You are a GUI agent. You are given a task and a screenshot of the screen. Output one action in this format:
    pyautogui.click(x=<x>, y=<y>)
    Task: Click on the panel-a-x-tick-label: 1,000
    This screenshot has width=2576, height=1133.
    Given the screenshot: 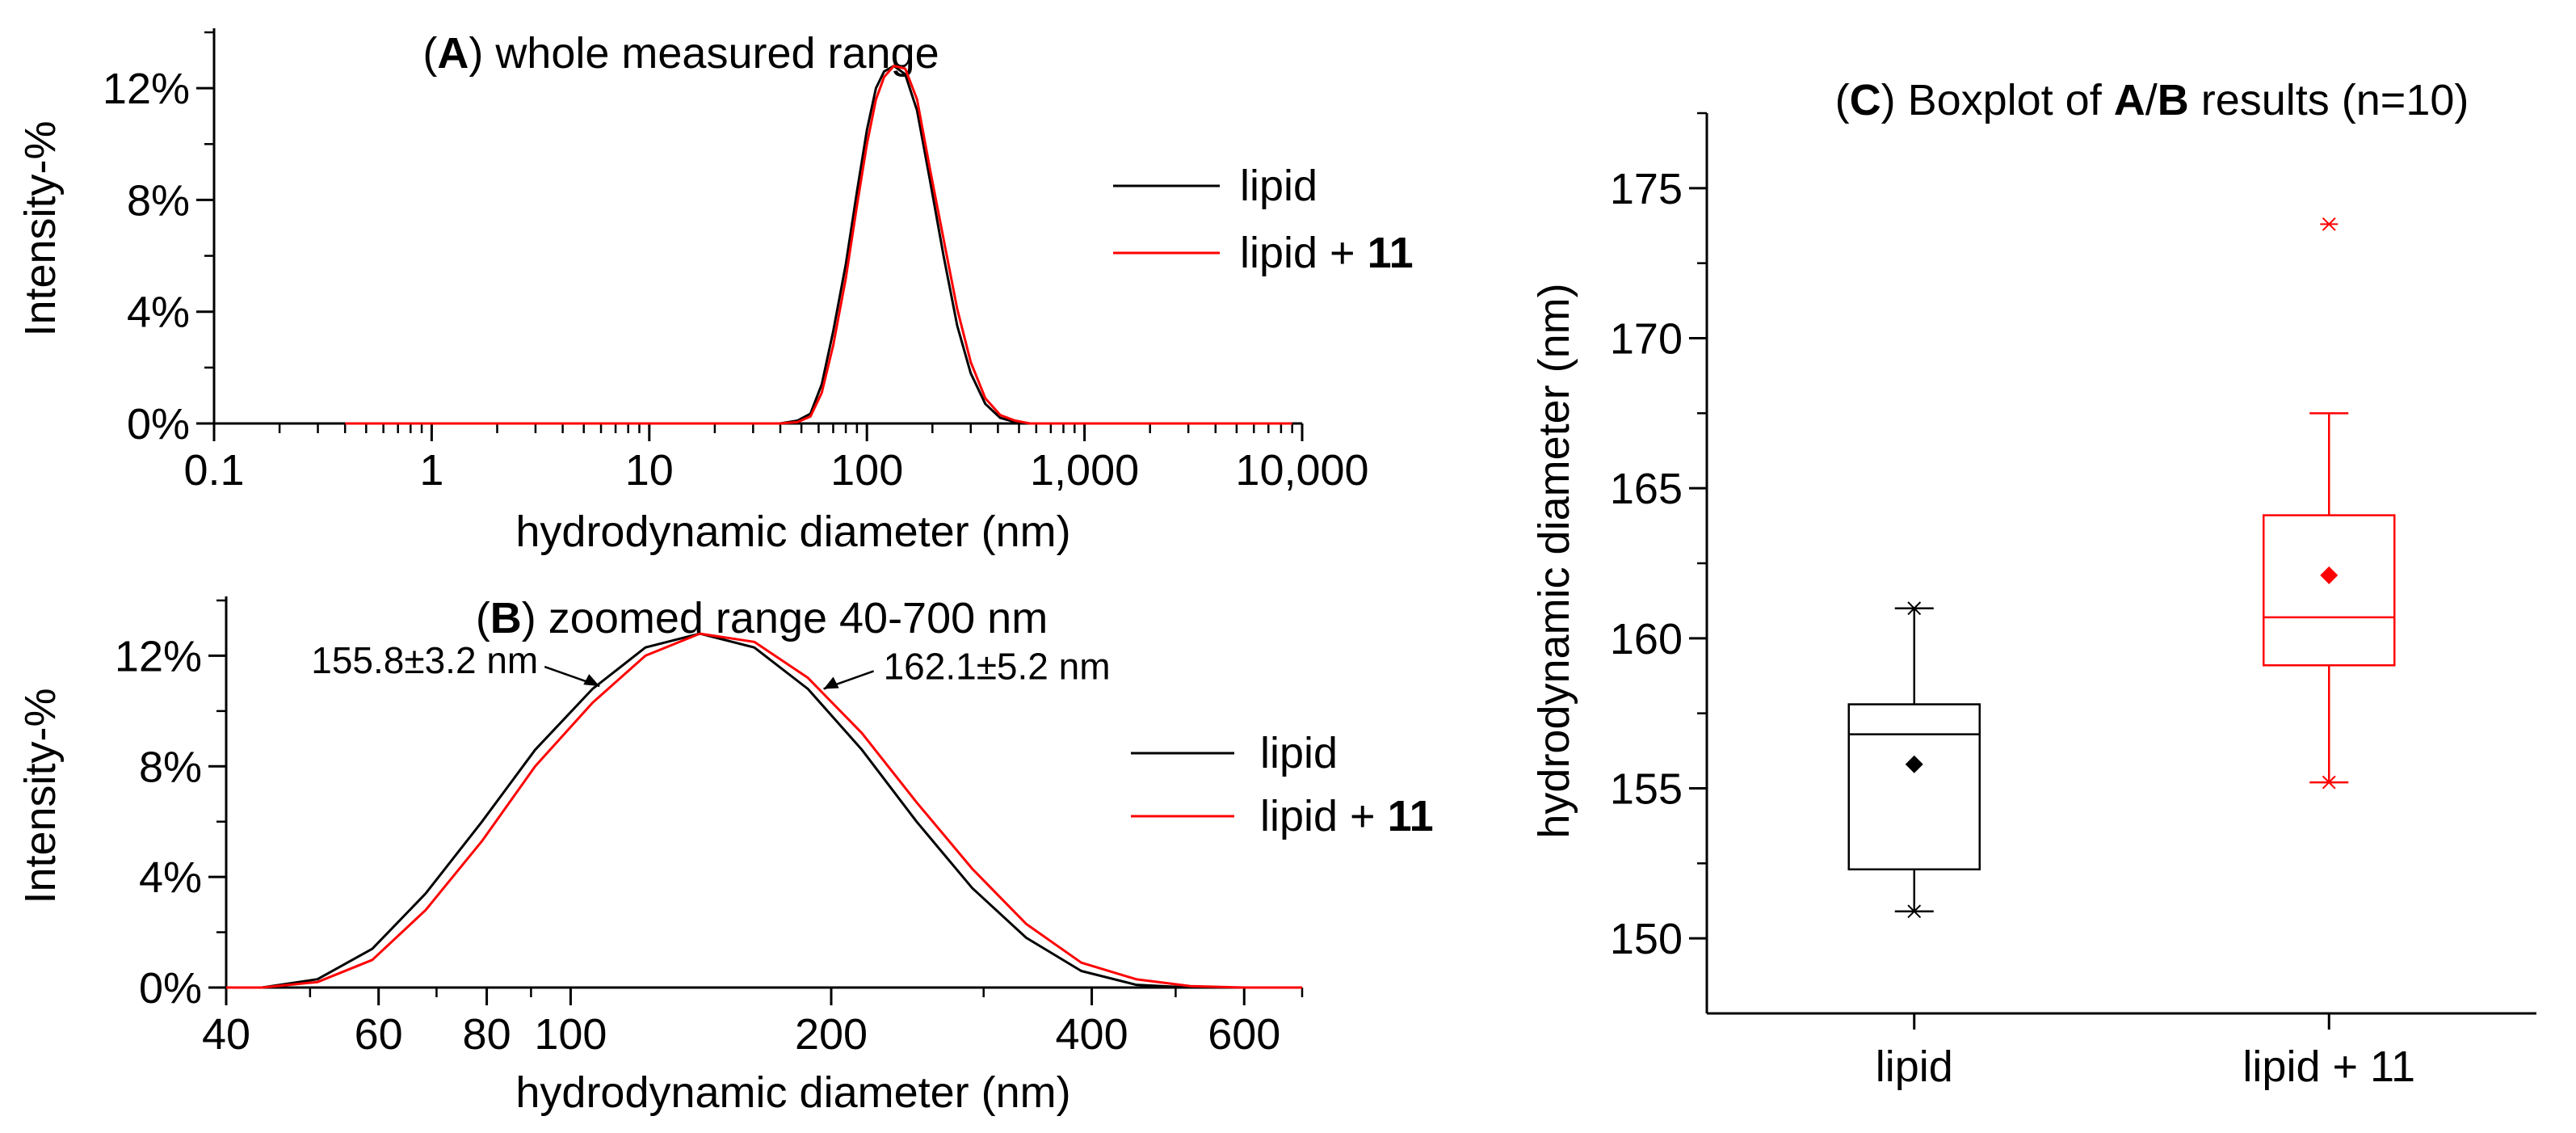 What is the action you would take?
    pyautogui.click(x=1084, y=470)
    